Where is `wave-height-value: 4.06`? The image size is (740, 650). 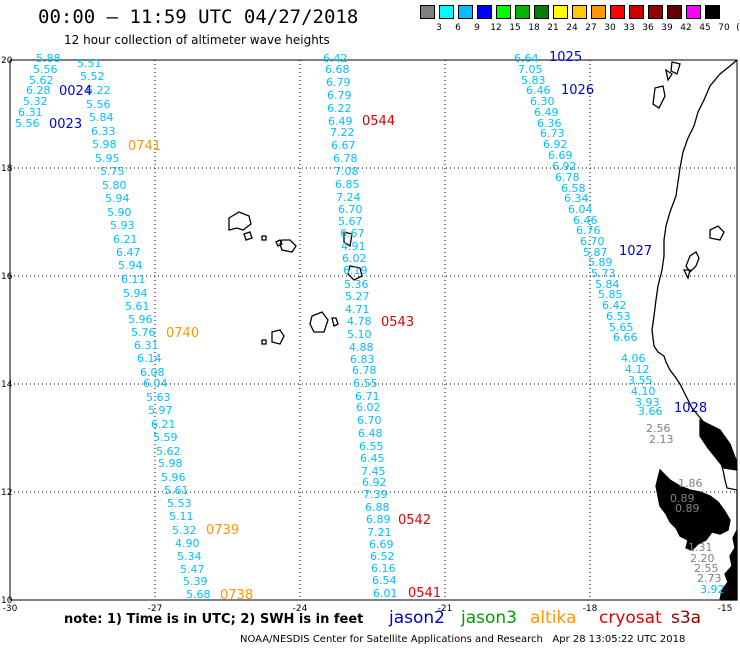 wave-height-value: 4.06 is located at coordinates (633, 358).